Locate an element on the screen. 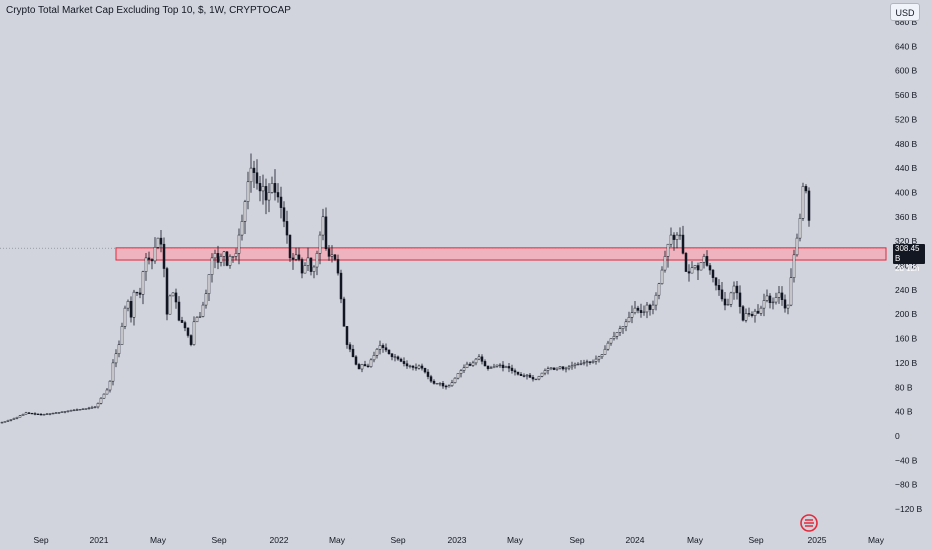 The height and width of the screenshot is (550, 932). x-tick-label: 2024 is located at coordinates (635, 540).